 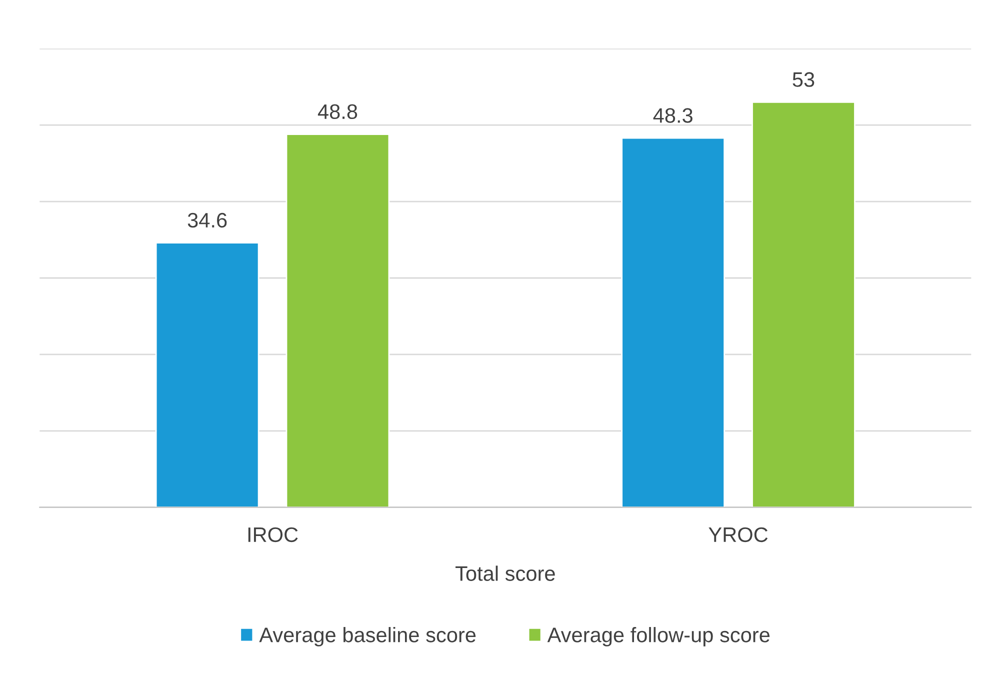 What do you see at coordinates (505, 573) in the screenshot?
I see `x-axis-title: Total score` at bounding box center [505, 573].